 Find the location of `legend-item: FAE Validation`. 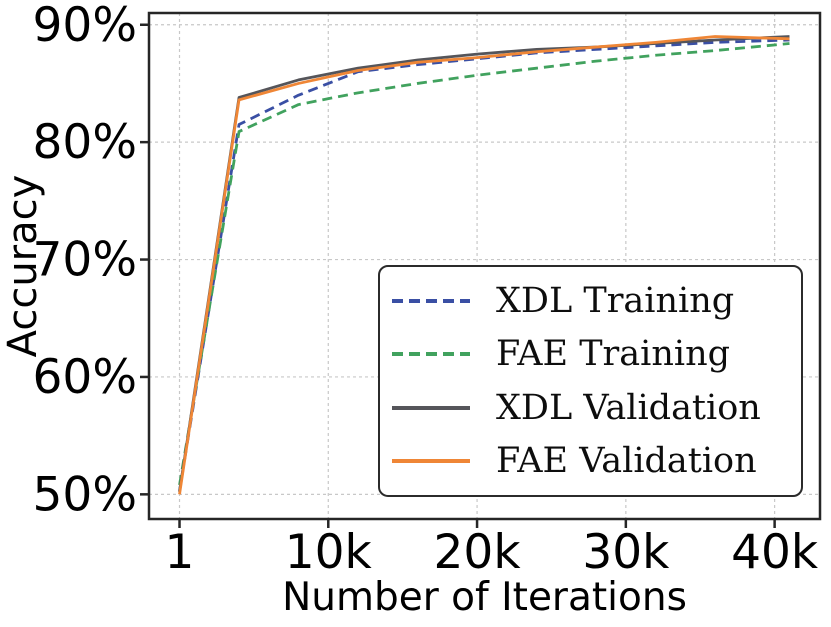

legend-item: FAE Validation is located at coordinates (596, 461).